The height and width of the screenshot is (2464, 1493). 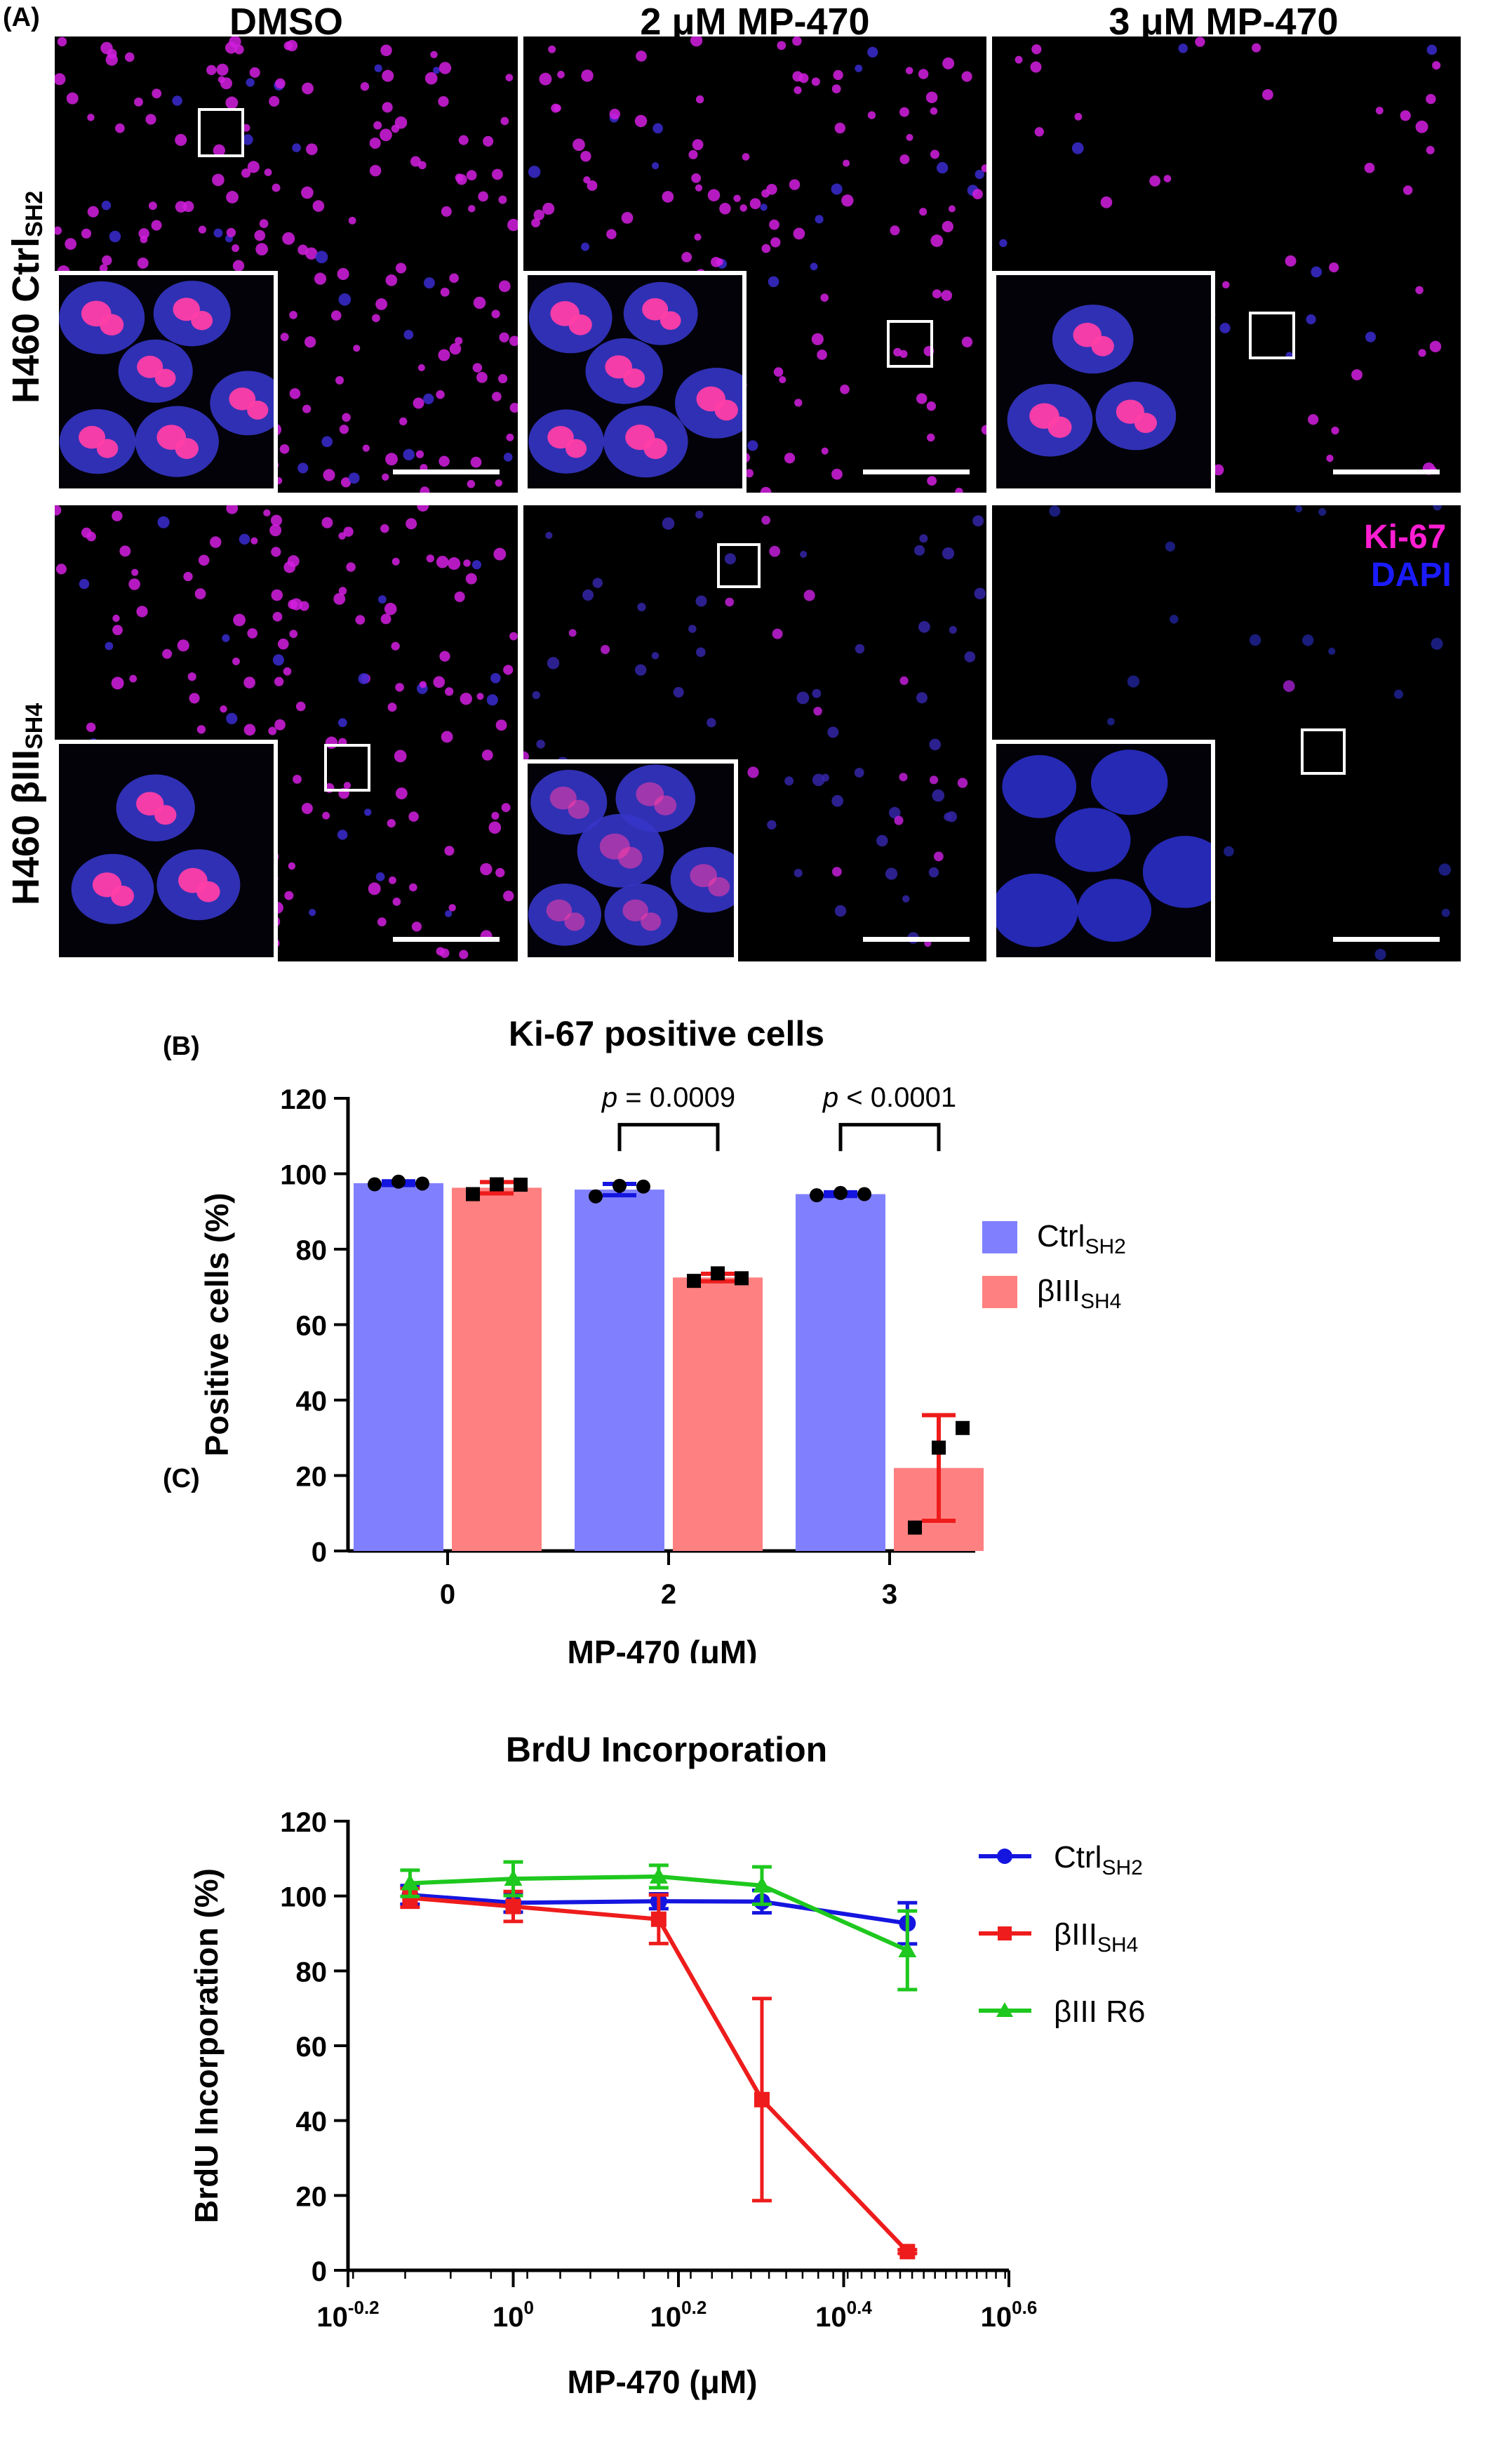 I want to click on y-tick-label: 80, so click(x=312, y=1972).